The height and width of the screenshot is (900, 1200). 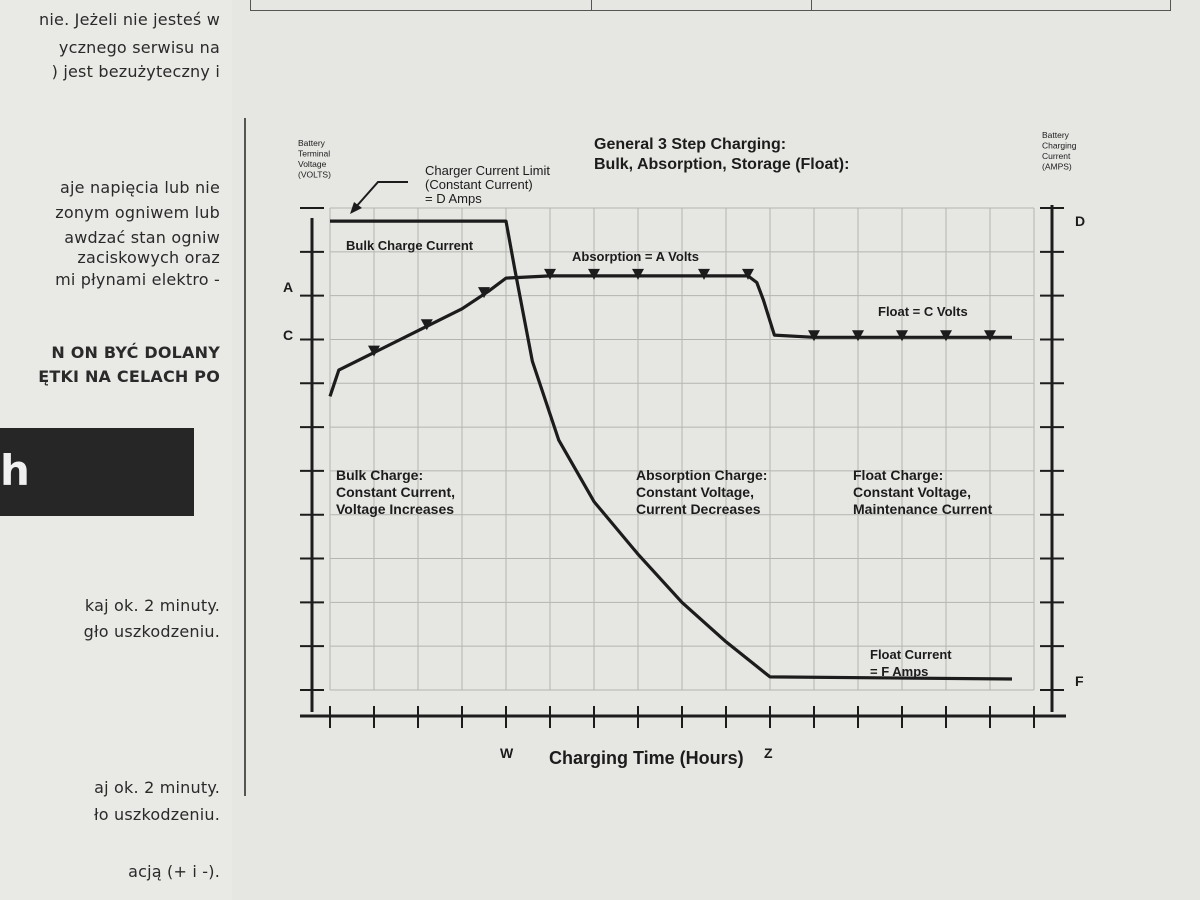 What do you see at coordinates (140, 187) in the screenshot?
I see `left-page-text-line: aje napięcia lub nie` at bounding box center [140, 187].